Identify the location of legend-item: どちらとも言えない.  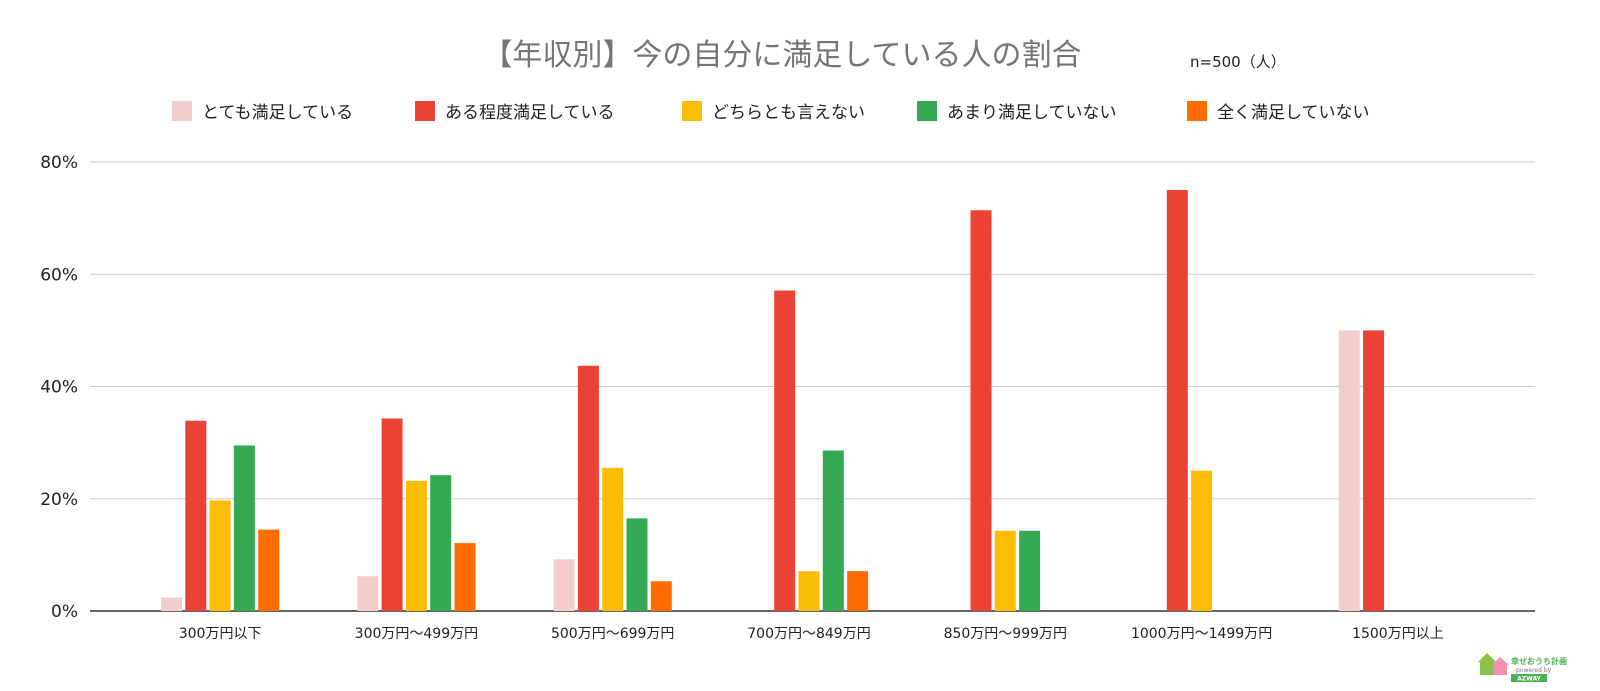
(773, 112).